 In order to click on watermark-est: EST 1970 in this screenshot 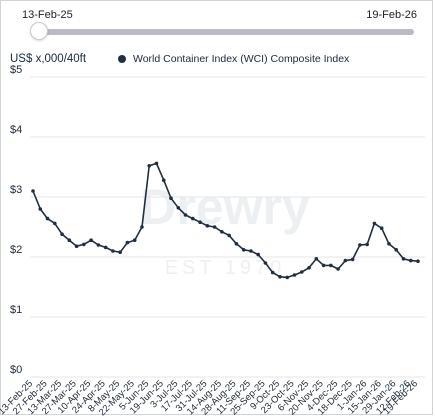, I will do `click(225, 268)`.